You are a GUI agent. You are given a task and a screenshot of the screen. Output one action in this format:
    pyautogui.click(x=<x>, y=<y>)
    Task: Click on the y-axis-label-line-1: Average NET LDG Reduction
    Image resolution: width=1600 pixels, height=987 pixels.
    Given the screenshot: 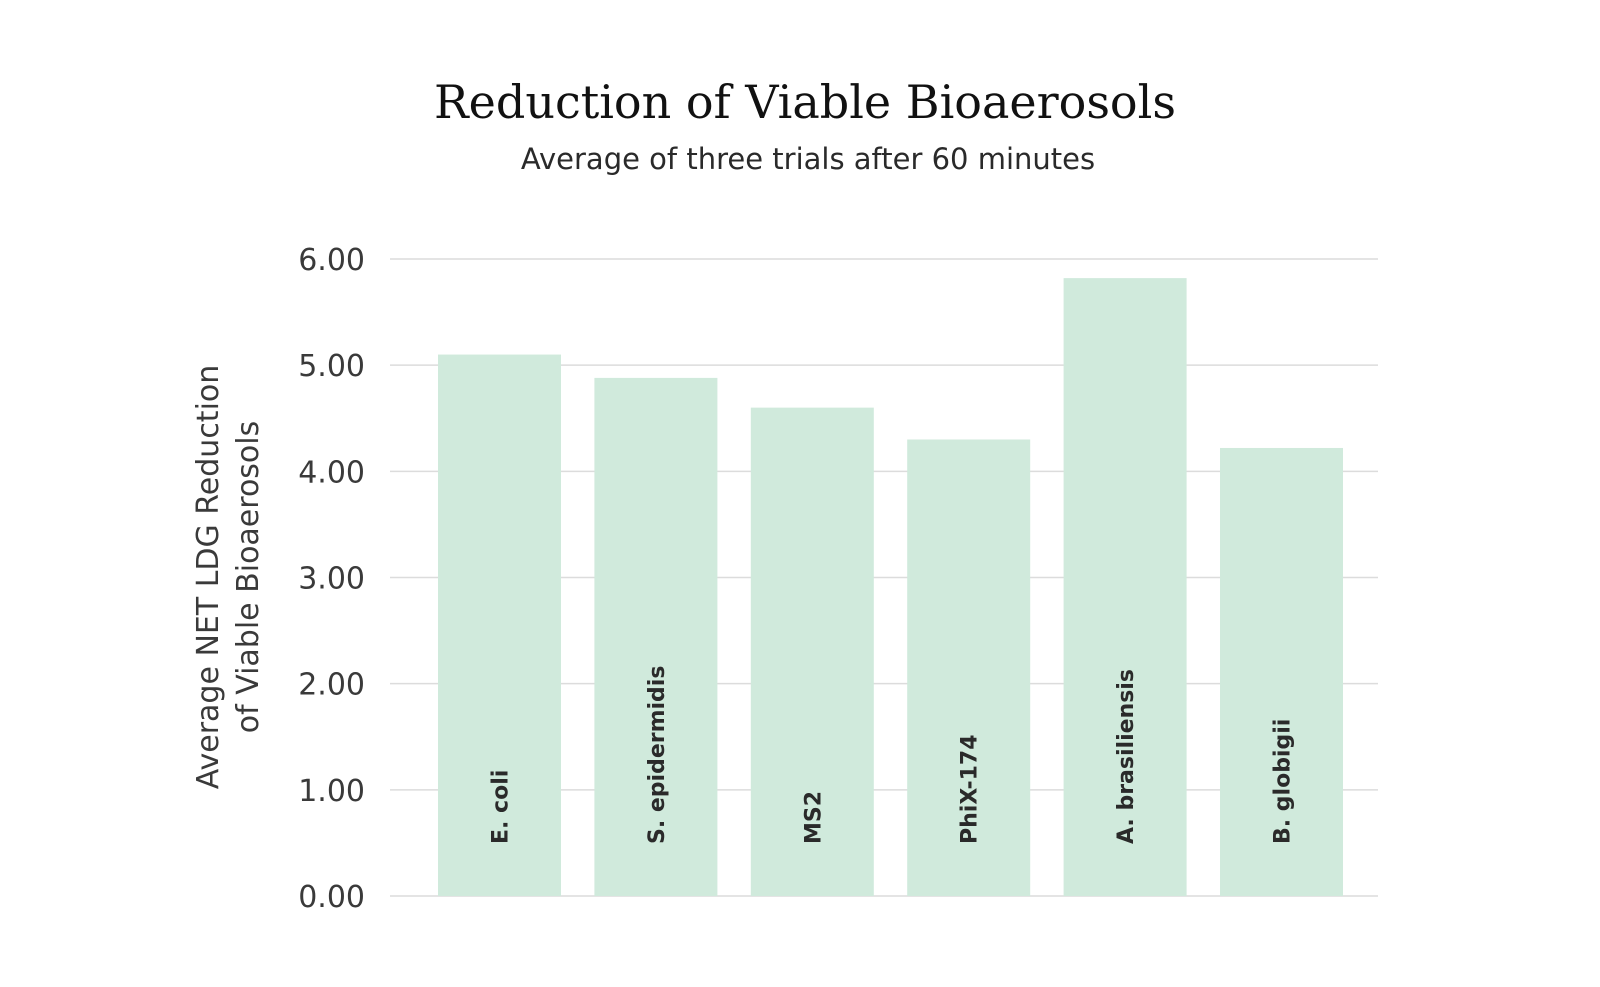 What is the action you would take?
    pyautogui.click(x=208, y=577)
    